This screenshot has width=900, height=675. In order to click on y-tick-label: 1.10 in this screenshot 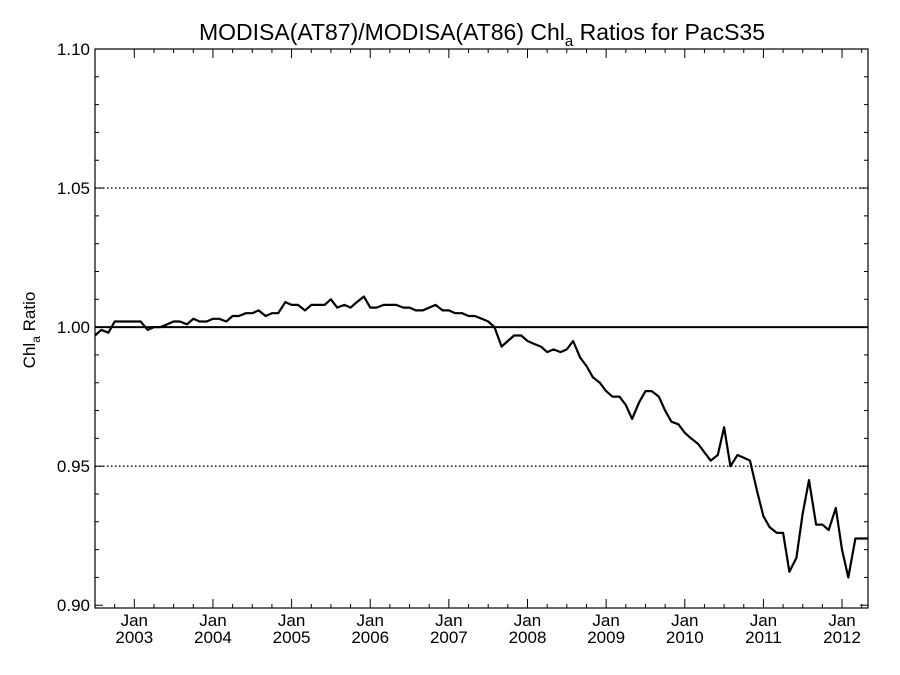, I will do `click(73, 49)`.